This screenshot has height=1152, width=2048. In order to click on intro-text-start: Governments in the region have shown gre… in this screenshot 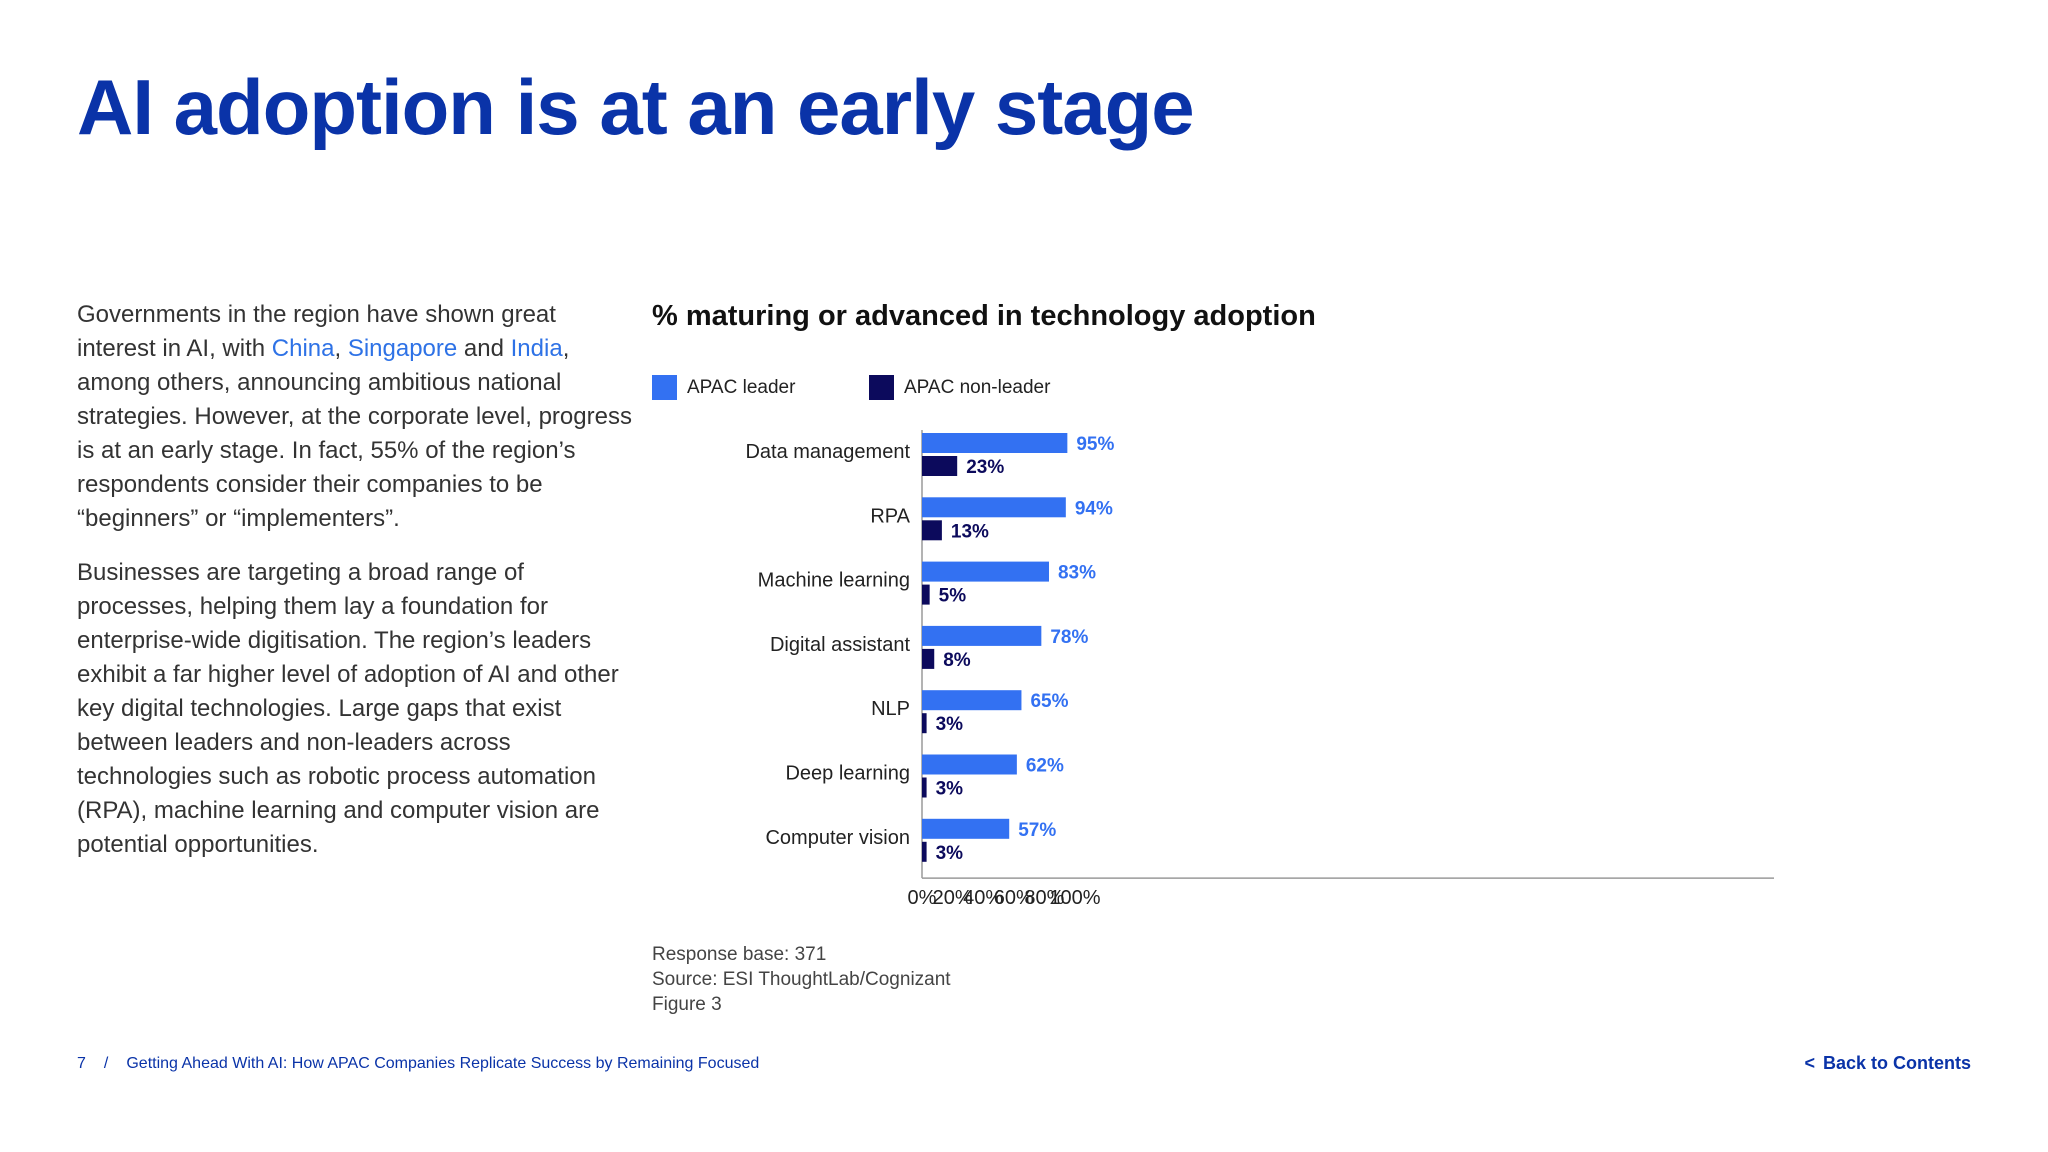, I will do `click(316, 331)`.